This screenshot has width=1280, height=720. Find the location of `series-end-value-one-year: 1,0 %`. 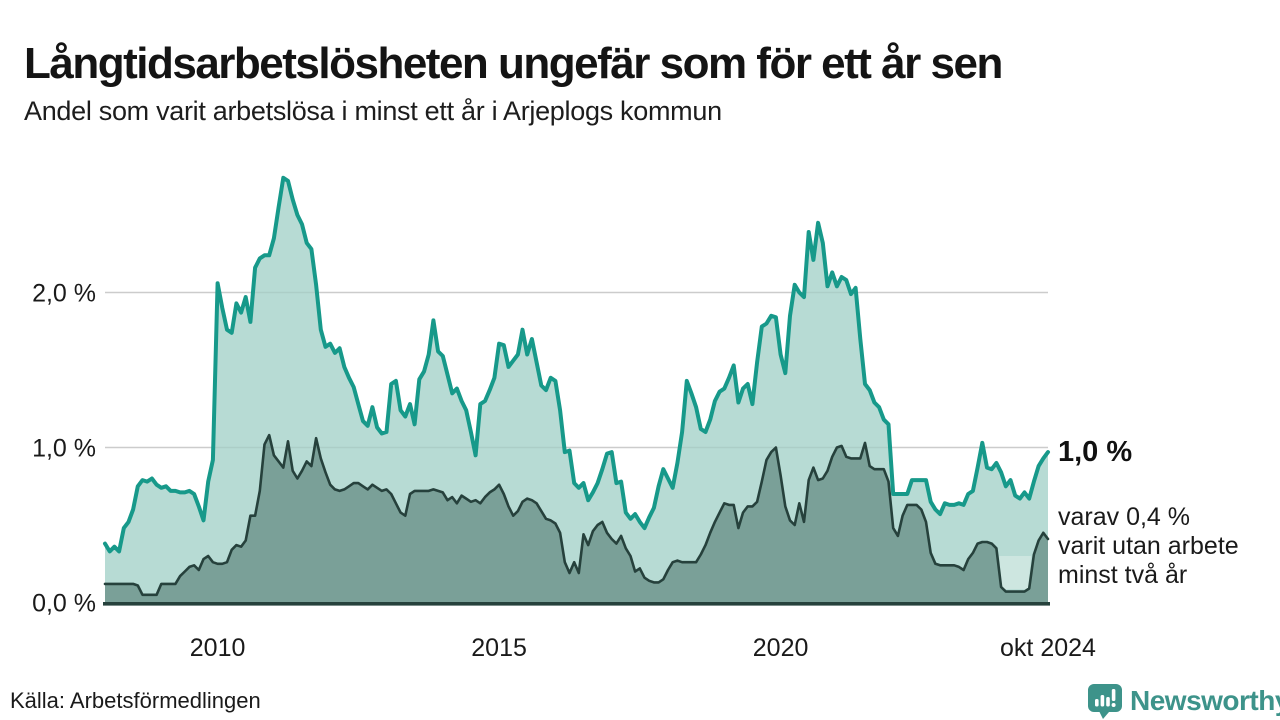

series-end-value-one-year: 1,0 % is located at coordinates (1095, 452).